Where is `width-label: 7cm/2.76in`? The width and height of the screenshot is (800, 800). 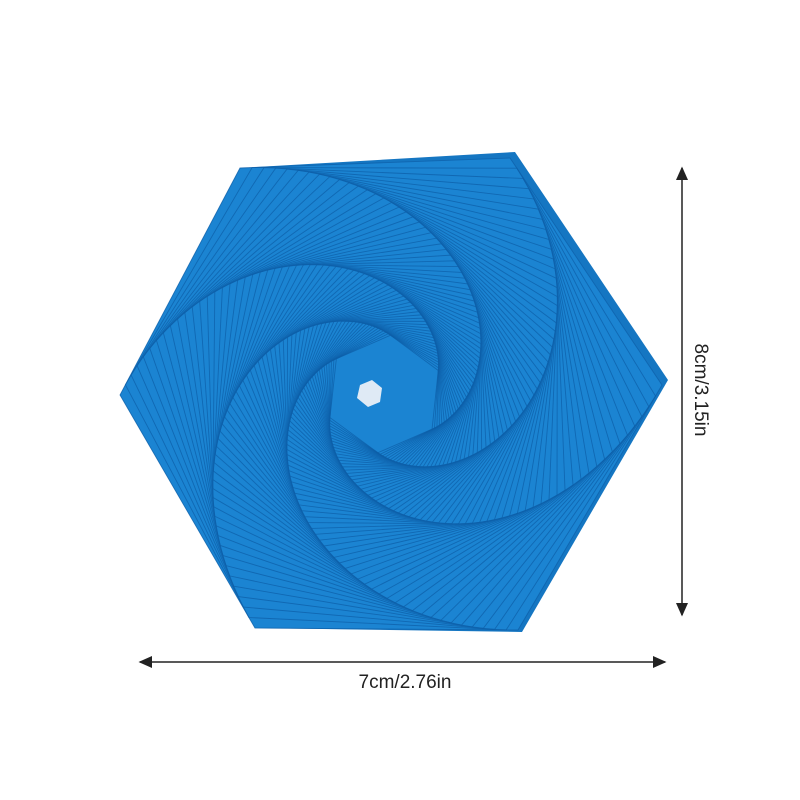
width-label: 7cm/2.76in is located at coordinates (405, 682).